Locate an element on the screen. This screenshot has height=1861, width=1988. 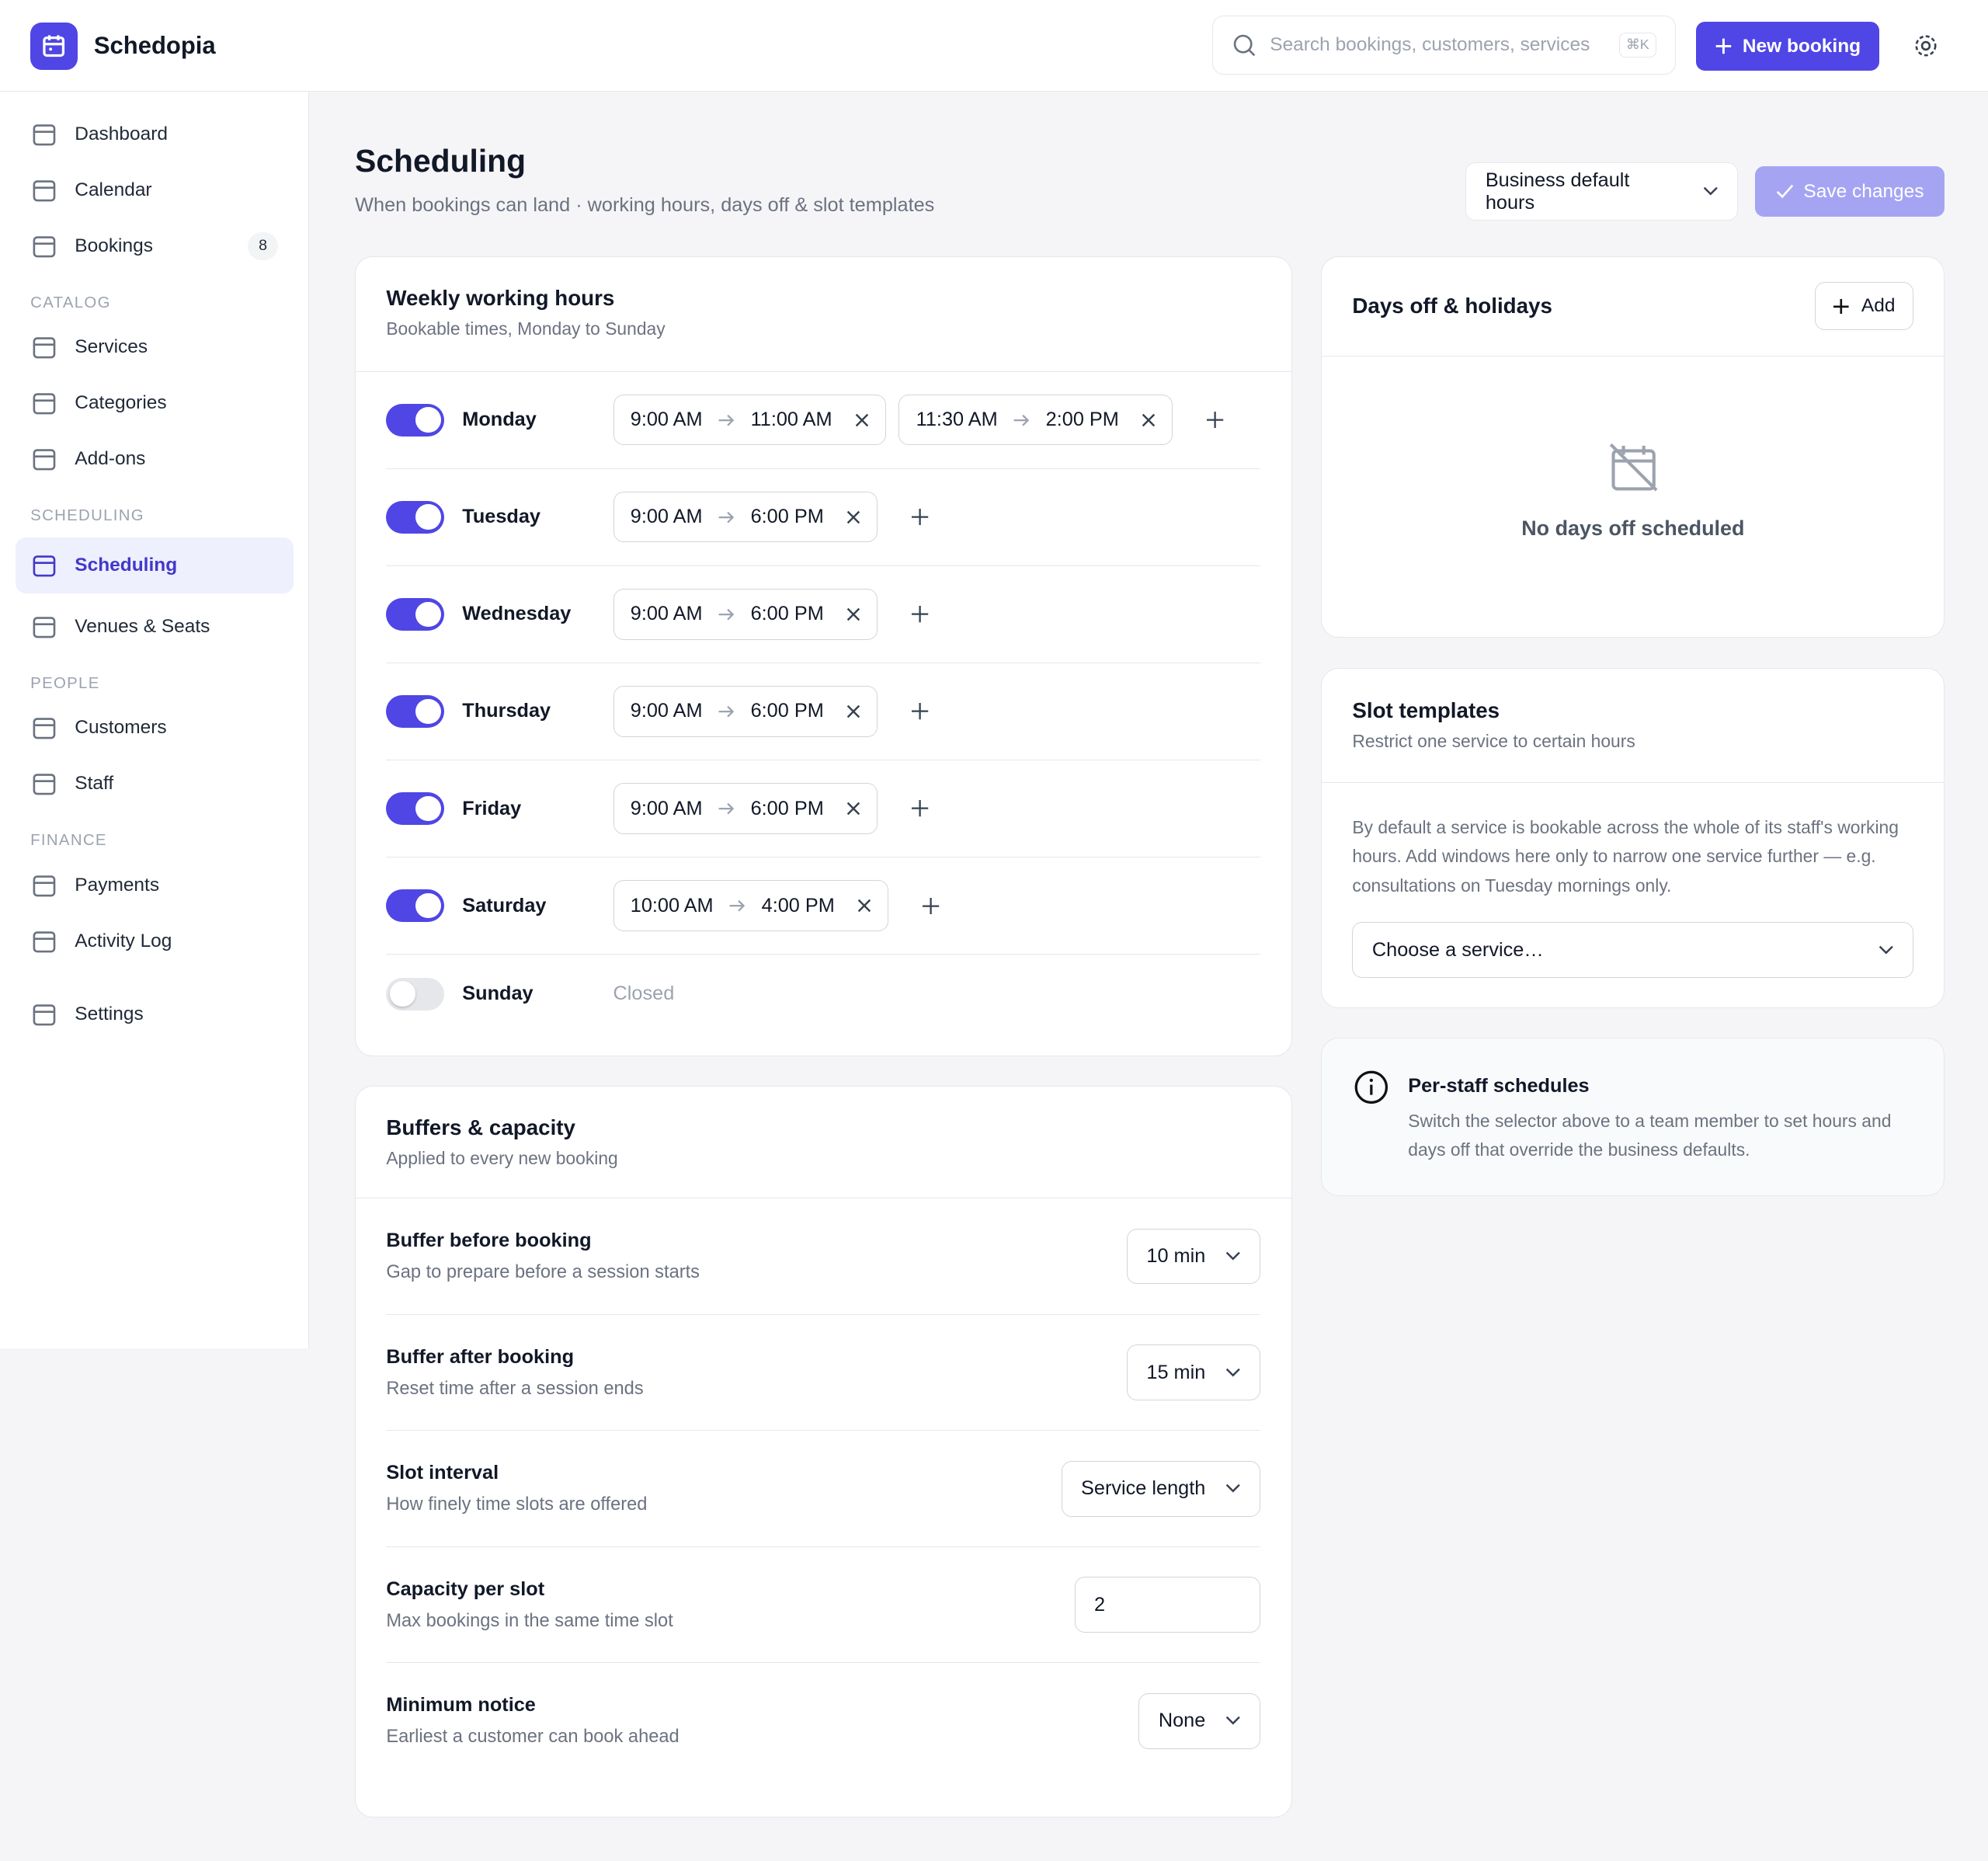
time-range: 10:00 AM 4:00 PM is located at coordinates (751, 905).